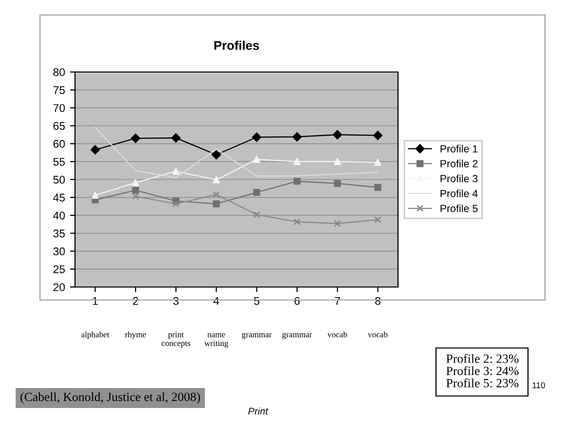  I want to click on text: alphabet, so click(95, 335).